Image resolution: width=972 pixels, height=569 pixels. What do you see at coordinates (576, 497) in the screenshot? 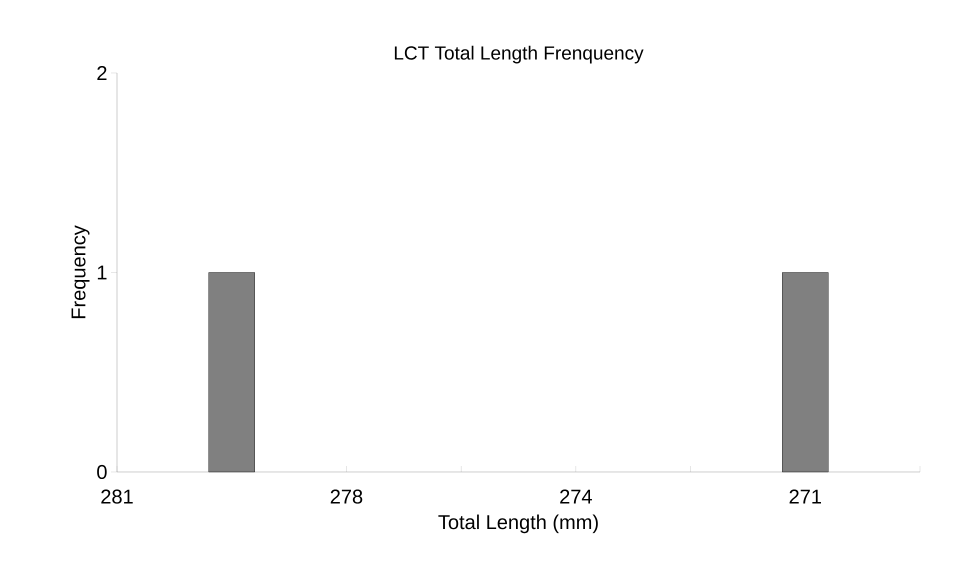
I see `x-tick-label: 274` at bounding box center [576, 497].